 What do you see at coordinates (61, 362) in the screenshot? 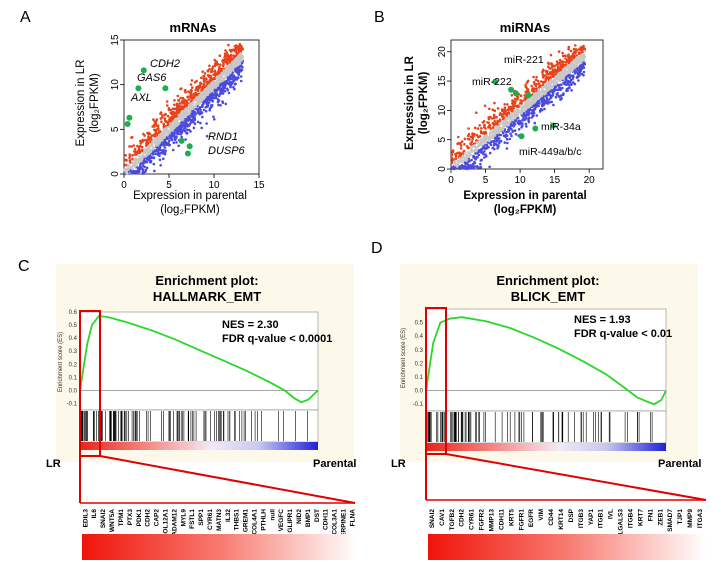
I see `es-axis-label: Enrichment score (ES)` at bounding box center [61, 362].